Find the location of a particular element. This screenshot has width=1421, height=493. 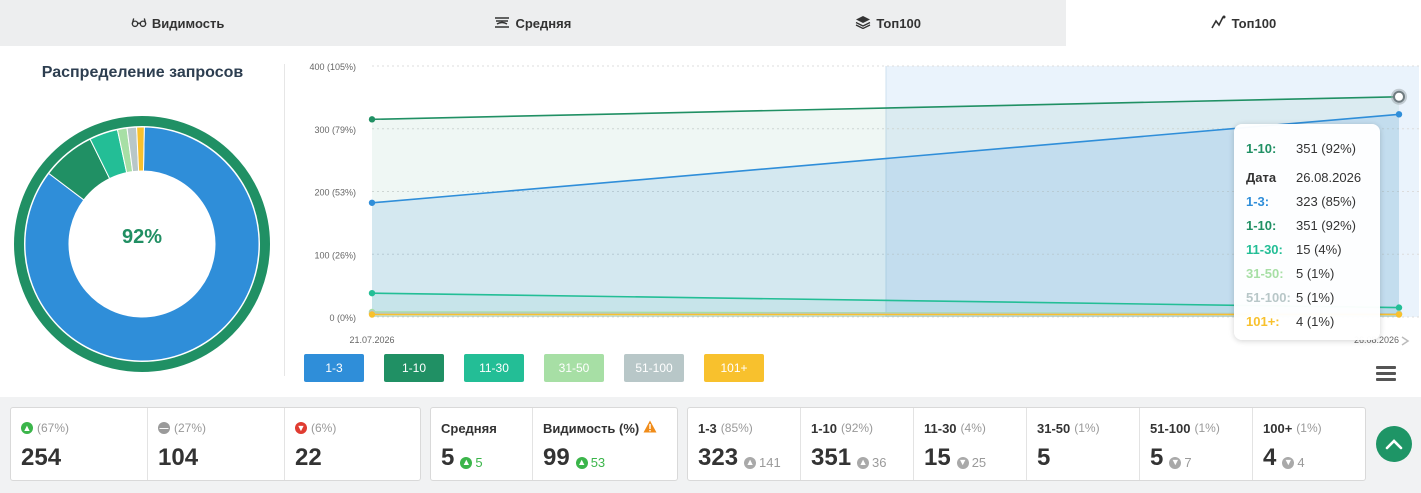

range-delta: ▼ 7 is located at coordinates (1180, 462).